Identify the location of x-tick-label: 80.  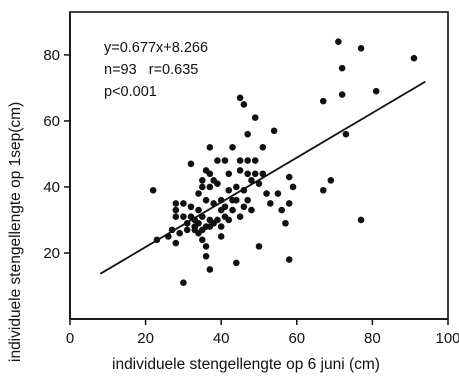
(372, 338).